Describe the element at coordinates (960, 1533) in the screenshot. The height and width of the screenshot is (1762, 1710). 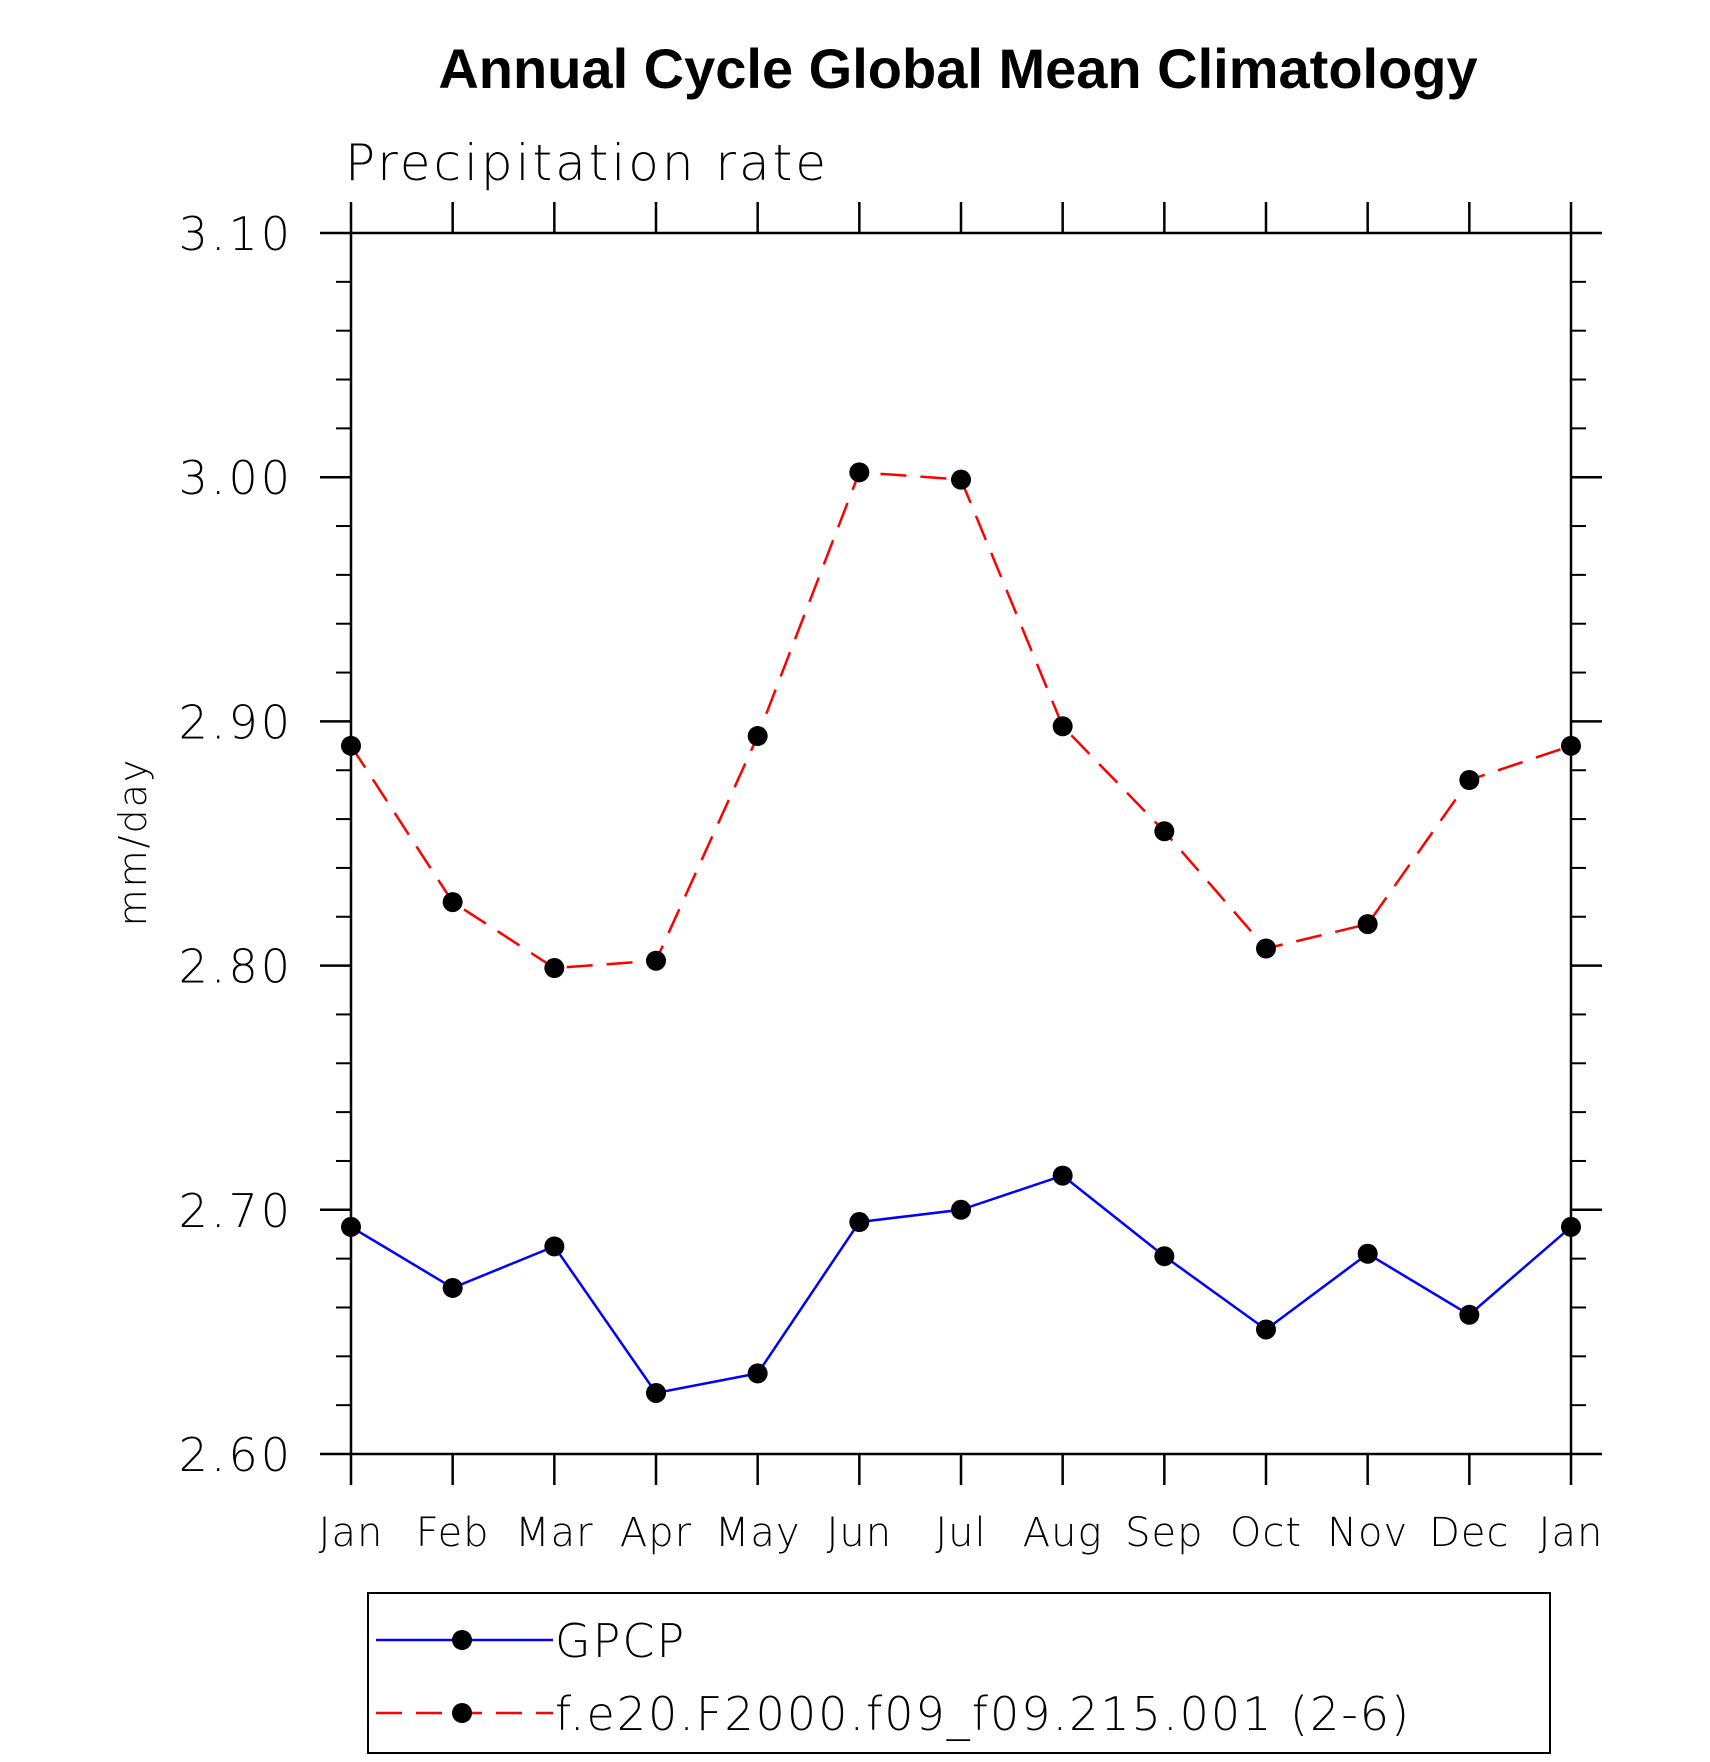
I see `x-tick-label: Jul` at that location.